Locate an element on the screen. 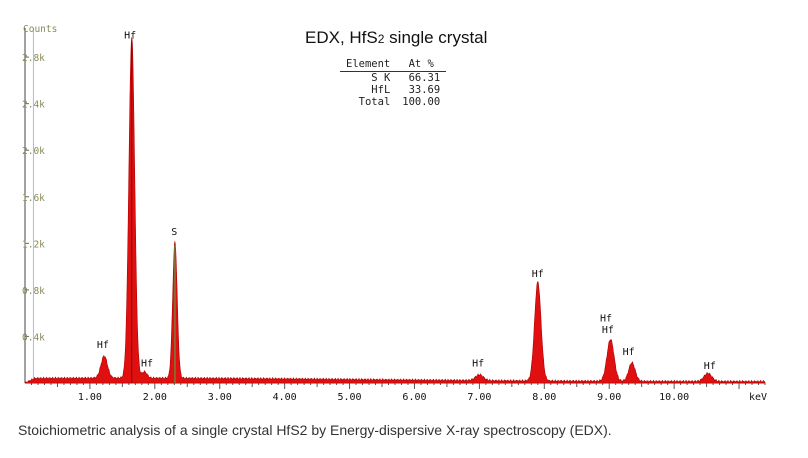  atomic-percent-column-header: At % is located at coordinates (421, 65).